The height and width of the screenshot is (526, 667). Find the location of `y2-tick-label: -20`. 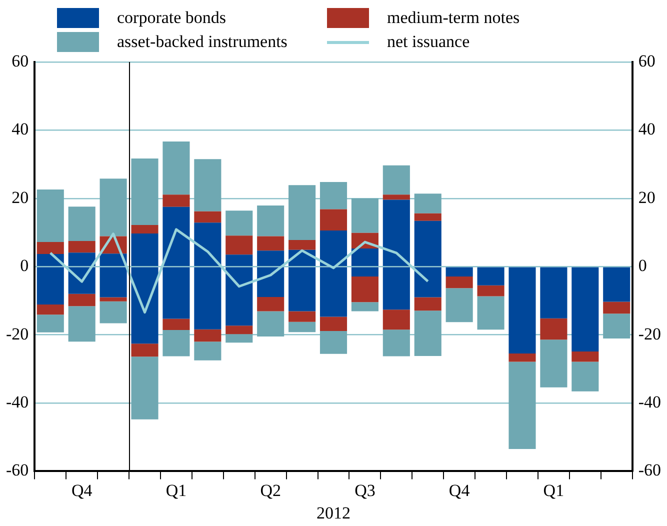

y2-tick-label: -20 is located at coordinates (650, 334).